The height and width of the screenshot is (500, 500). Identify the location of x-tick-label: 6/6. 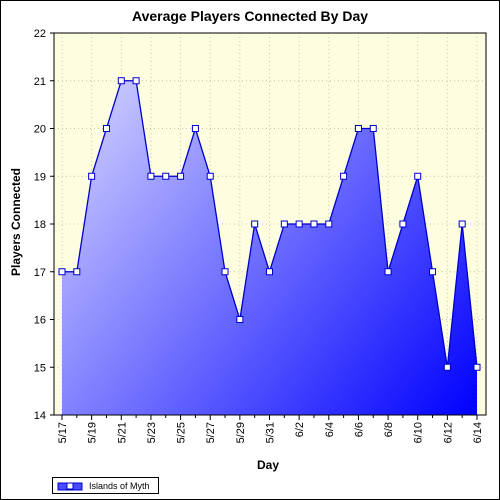
(359, 429).